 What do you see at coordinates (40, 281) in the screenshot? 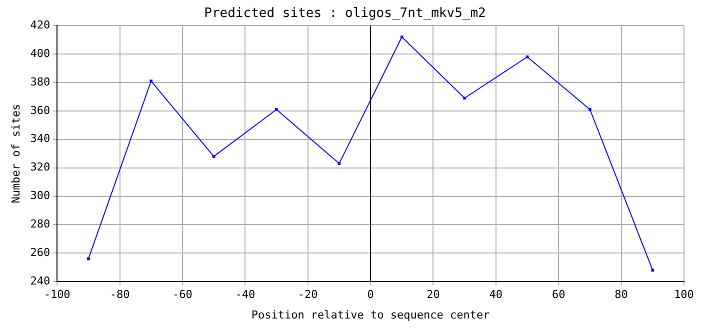
I see `y-tick-label: 240` at bounding box center [40, 281].